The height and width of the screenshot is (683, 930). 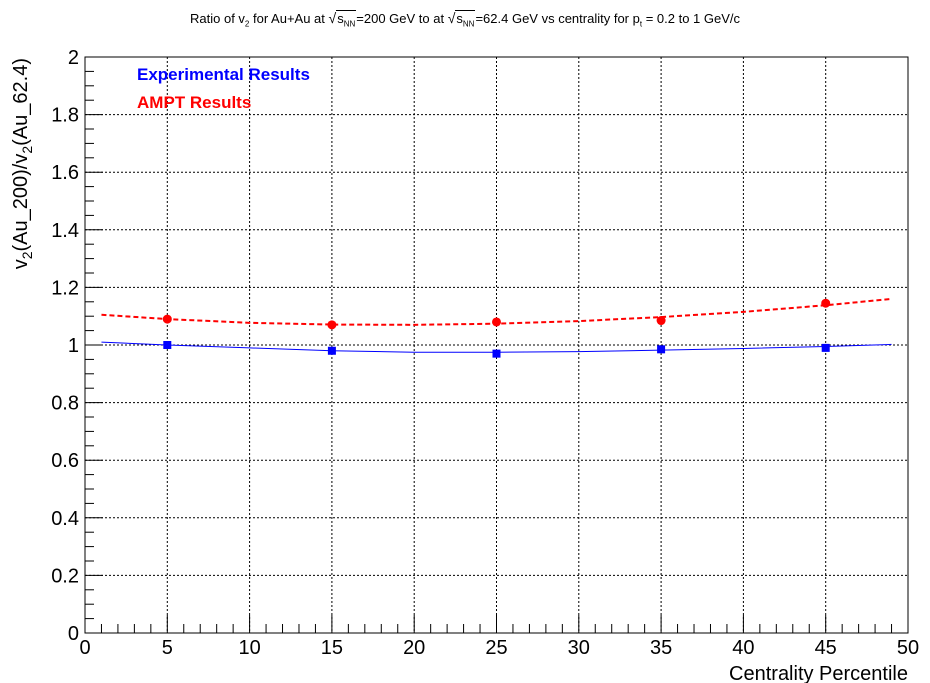 What do you see at coordinates (65, 173) in the screenshot?
I see `y-tick-label: 1.6` at bounding box center [65, 173].